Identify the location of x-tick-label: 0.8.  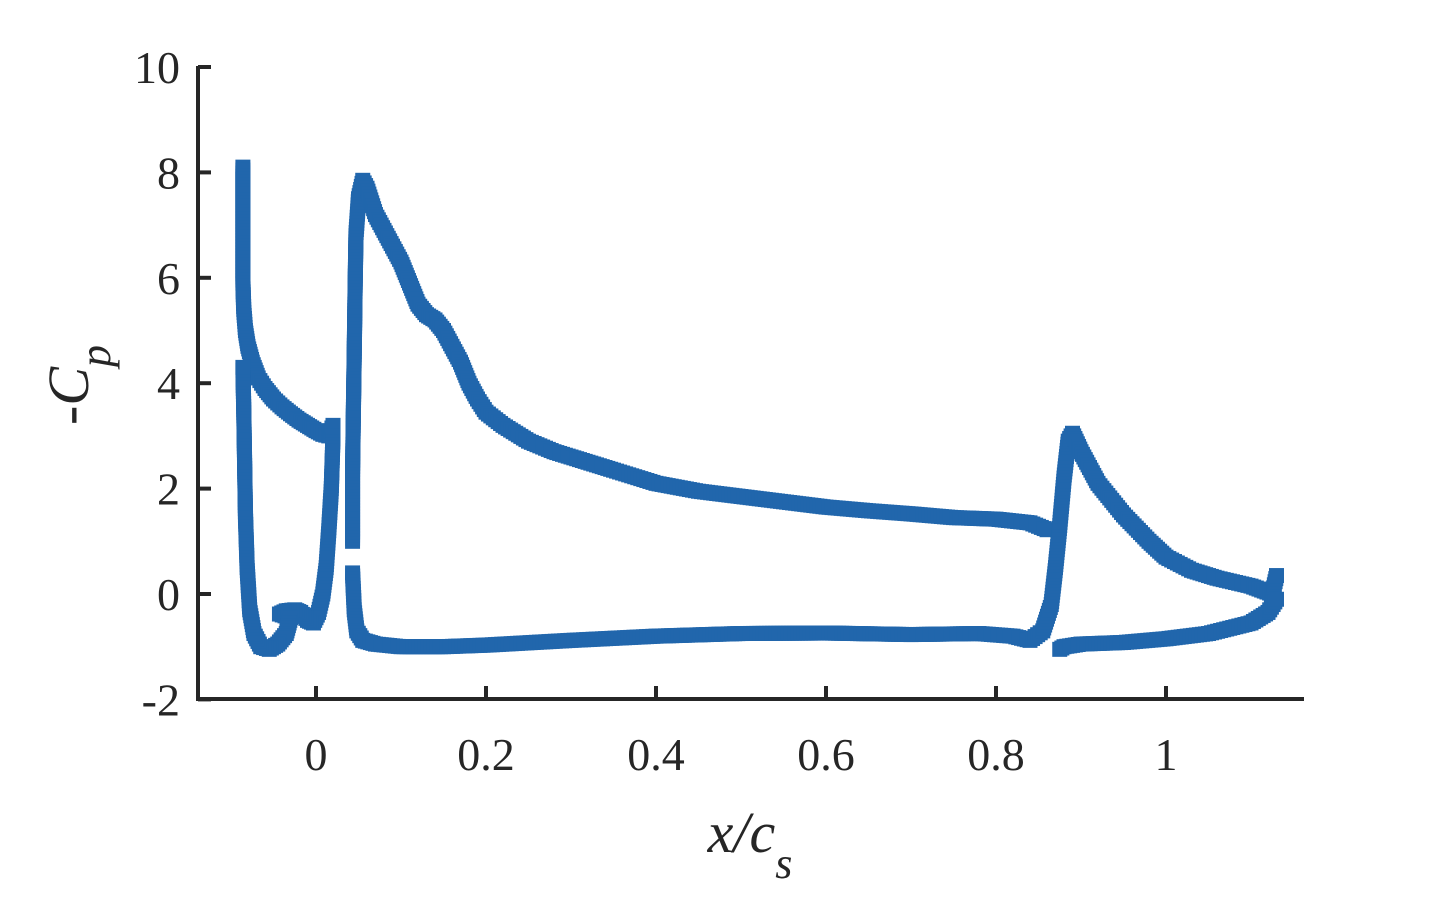
(996, 754).